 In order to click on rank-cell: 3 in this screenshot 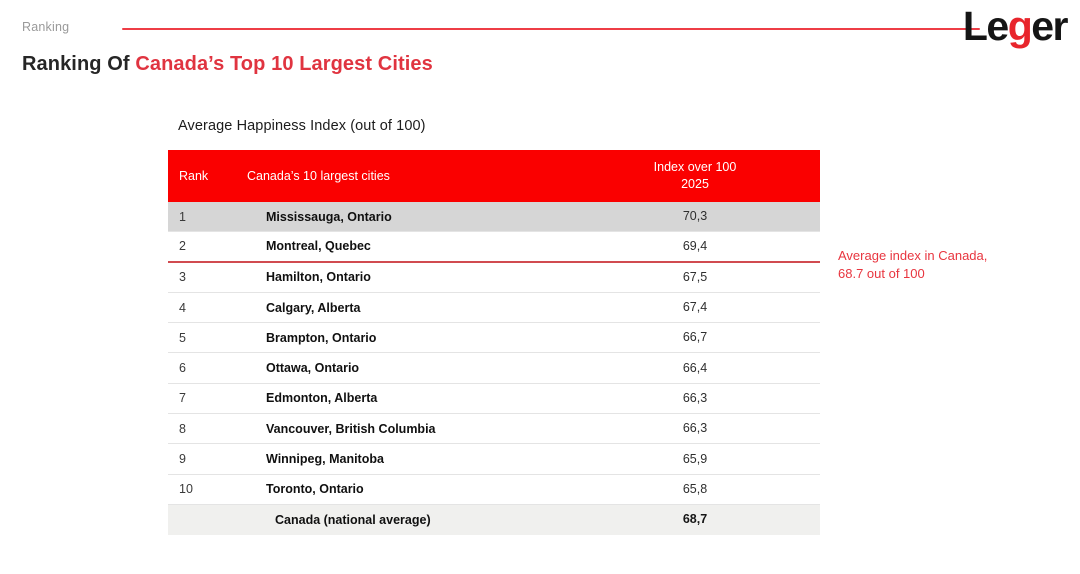, I will do `click(182, 277)`.